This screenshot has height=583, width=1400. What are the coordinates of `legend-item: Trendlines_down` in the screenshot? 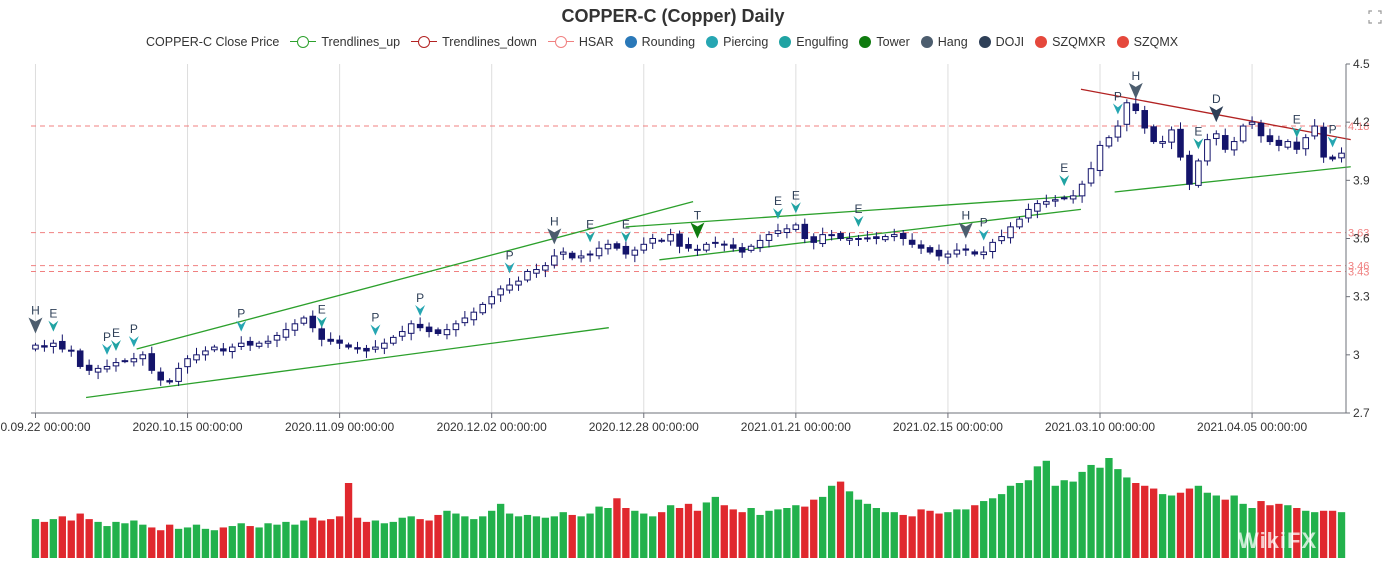 It's located at (474, 42).